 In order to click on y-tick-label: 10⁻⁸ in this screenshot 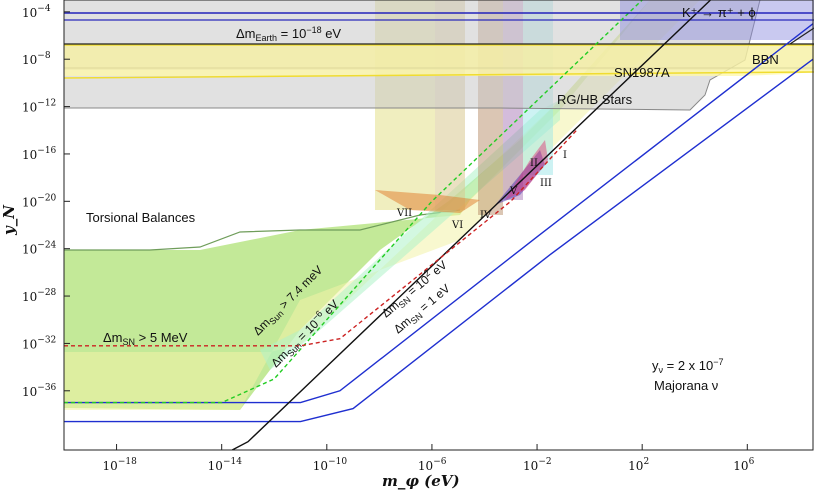, I will do `click(36, 59)`.